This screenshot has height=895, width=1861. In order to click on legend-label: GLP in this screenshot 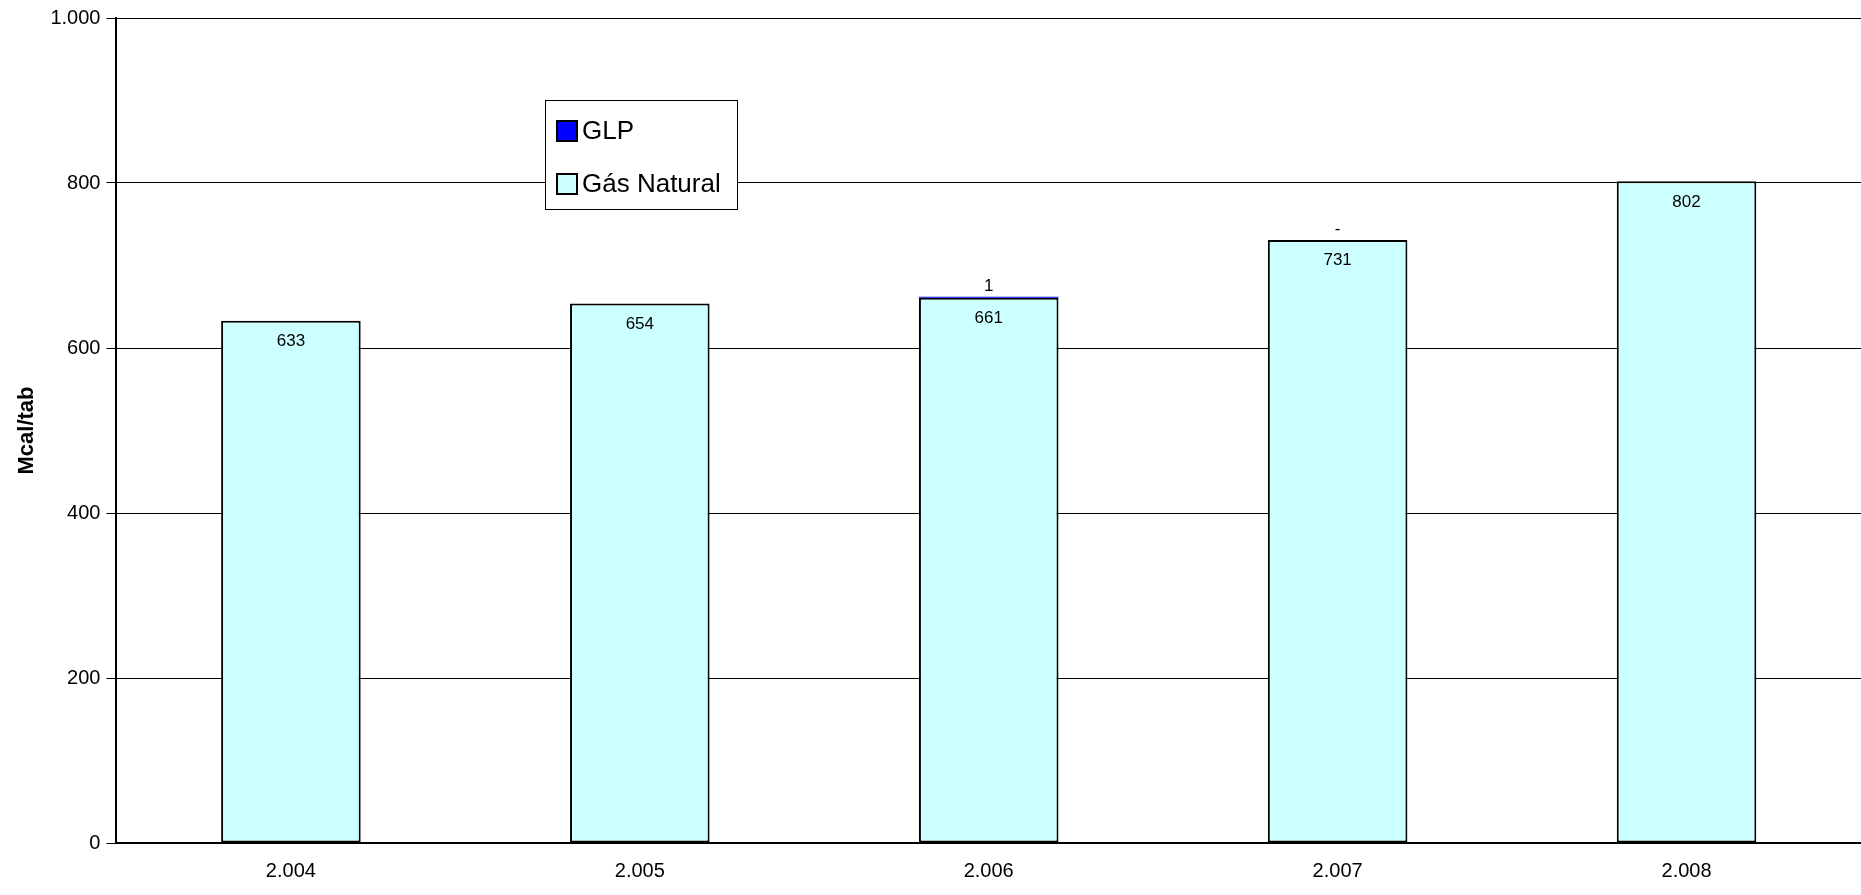, I will do `click(608, 130)`.